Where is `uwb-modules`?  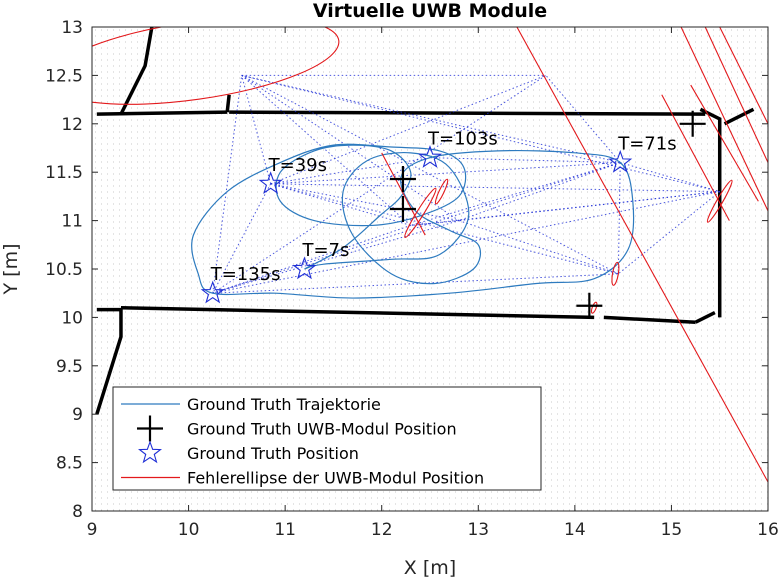
uwb-modules is located at coordinates (547, 214).